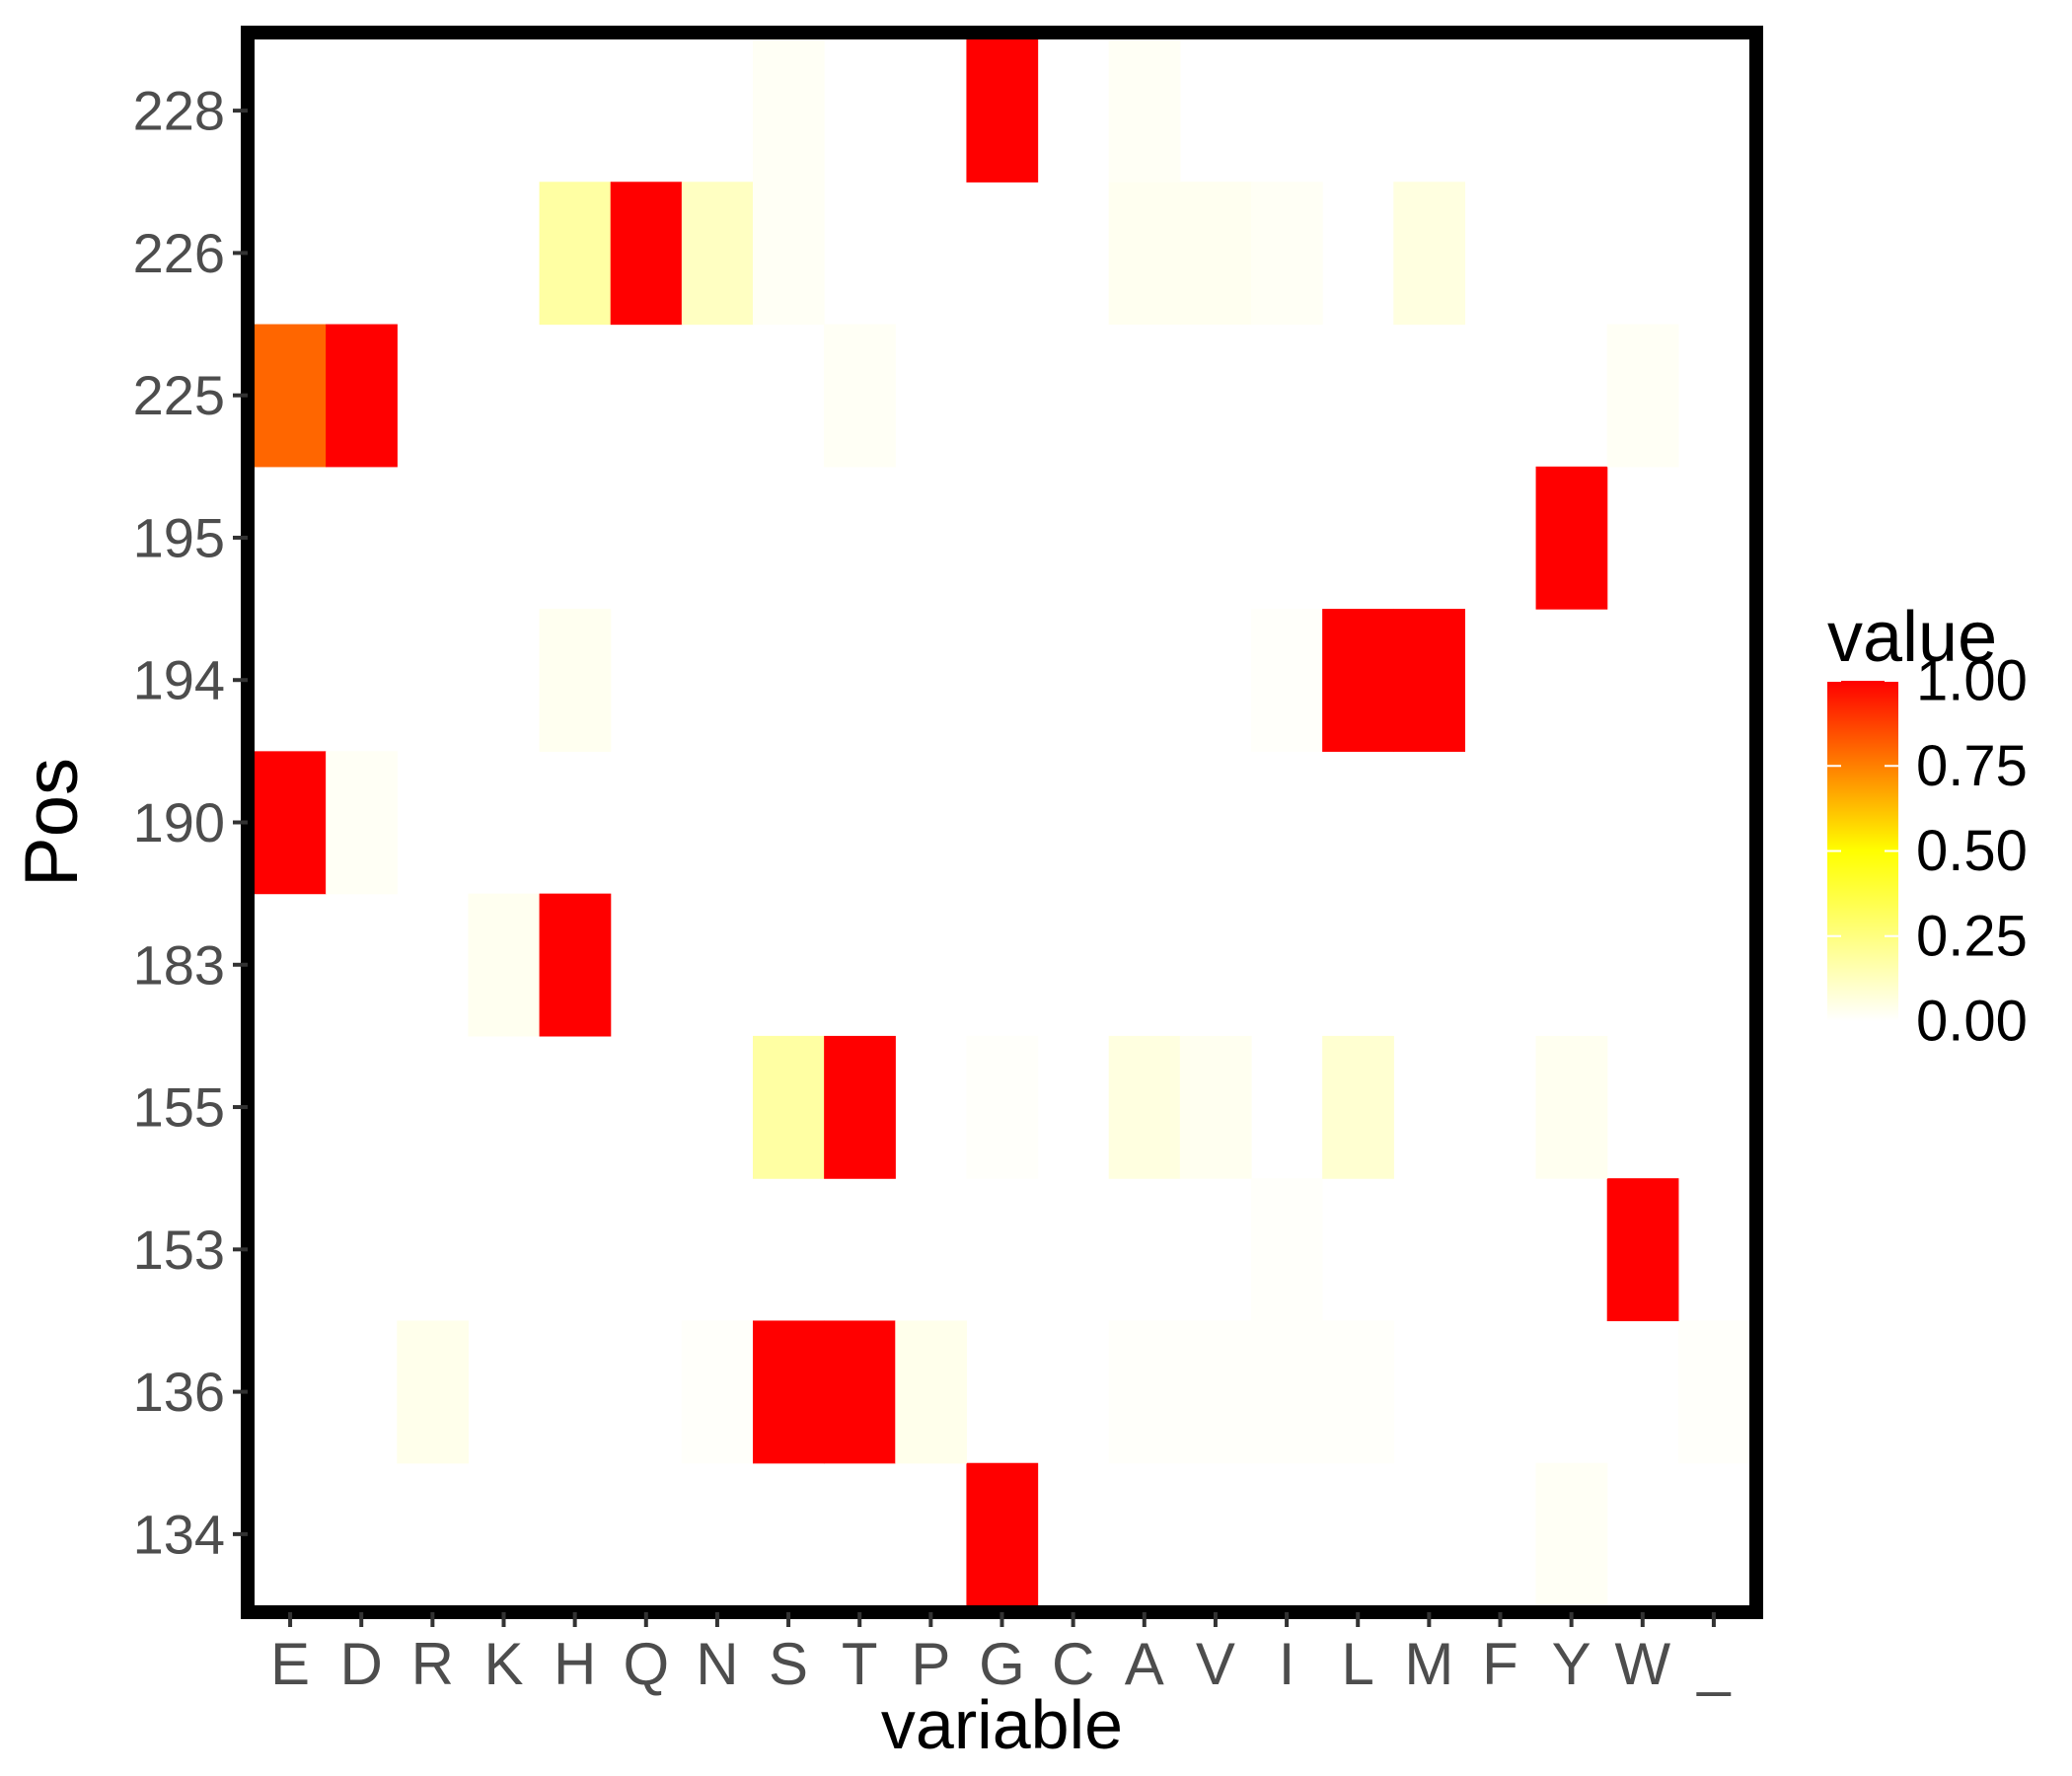  What do you see at coordinates (291, 823) in the screenshot?
I see `heatmap-cell-190-E` at bounding box center [291, 823].